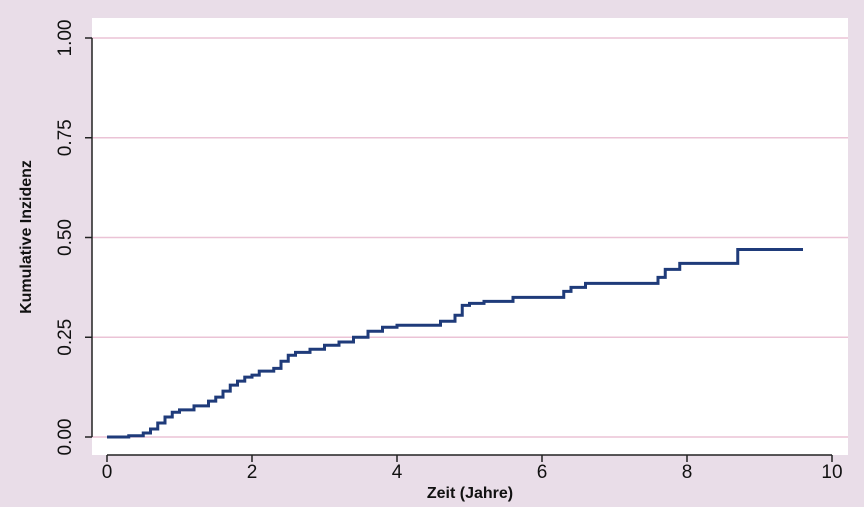 The height and width of the screenshot is (507, 864). Describe the element at coordinates (65, 437) in the screenshot. I see `y-tick-label: 0.00` at that location.